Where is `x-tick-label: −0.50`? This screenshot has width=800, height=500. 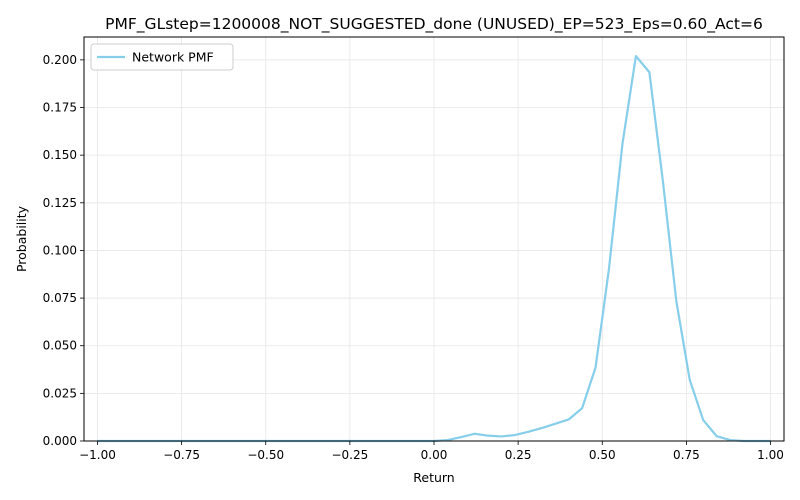 x-tick-label: −0.50 is located at coordinates (265, 455).